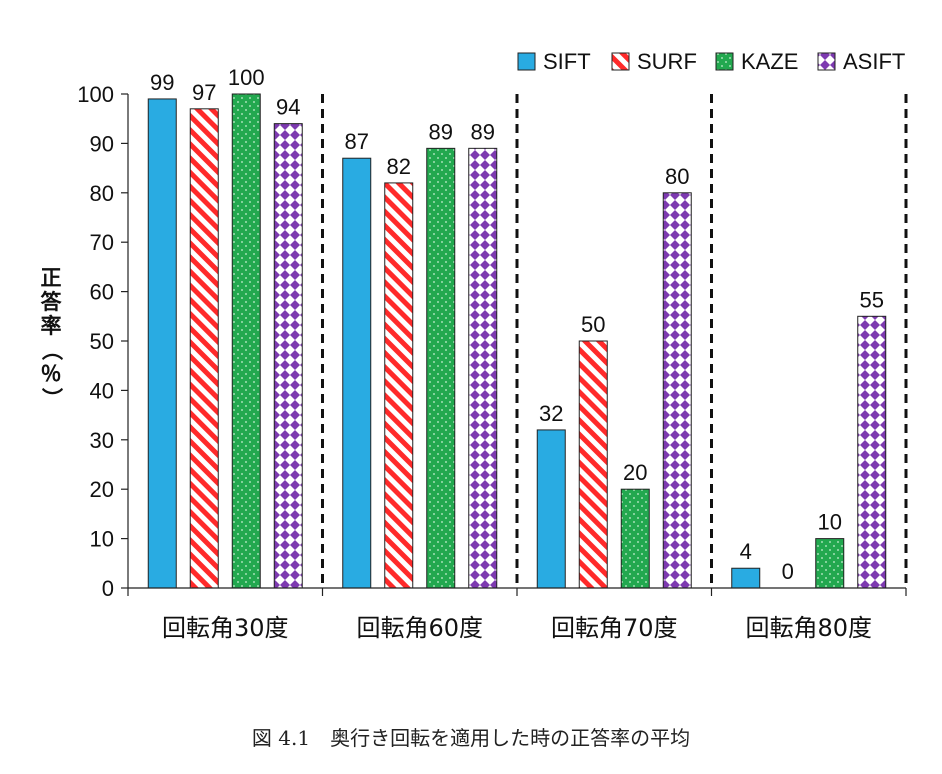 Image resolution: width=942 pixels, height=774 pixels. Describe the element at coordinates (667, 61) in the screenshot. I see `legend-label: SURF` at that location.